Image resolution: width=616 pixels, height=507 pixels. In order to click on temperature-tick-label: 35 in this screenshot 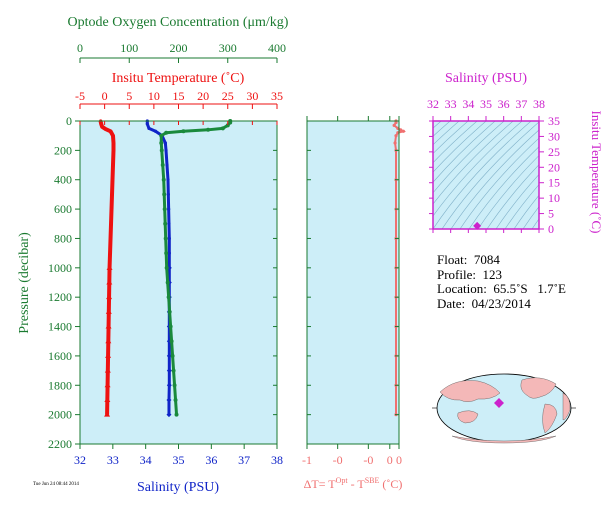, I will do `click(277, 96)`.